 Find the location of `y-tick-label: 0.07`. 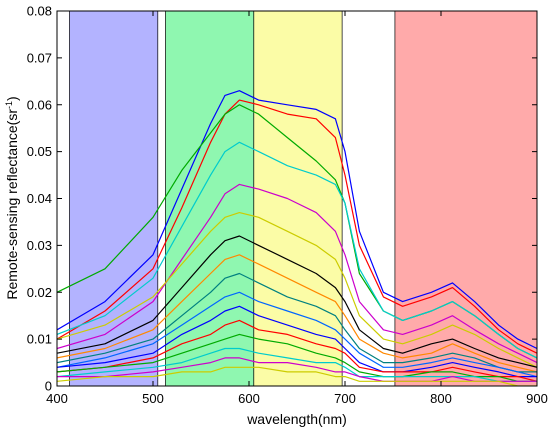

y-tick-label: 0.07 is located at coordinates (39, 57).